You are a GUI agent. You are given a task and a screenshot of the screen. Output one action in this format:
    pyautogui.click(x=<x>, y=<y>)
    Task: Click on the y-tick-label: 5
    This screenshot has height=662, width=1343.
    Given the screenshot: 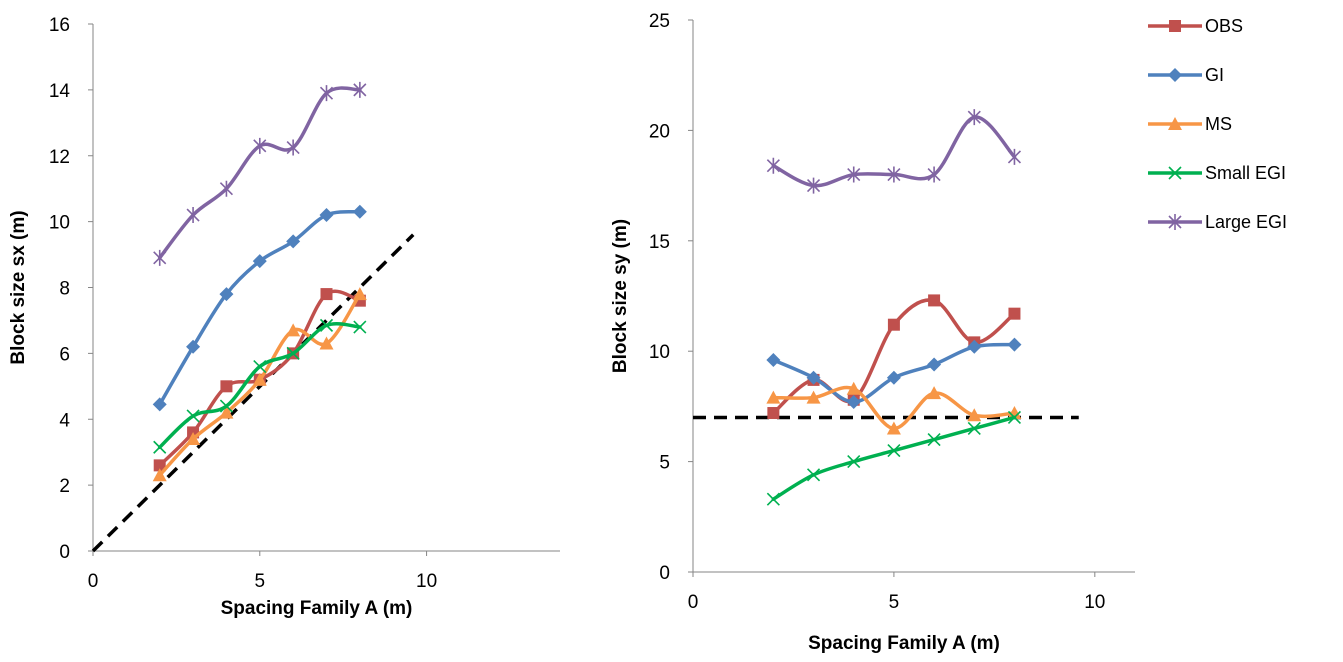 What is the action you would take?
    pyautogui.click(x=664, y=463)
    